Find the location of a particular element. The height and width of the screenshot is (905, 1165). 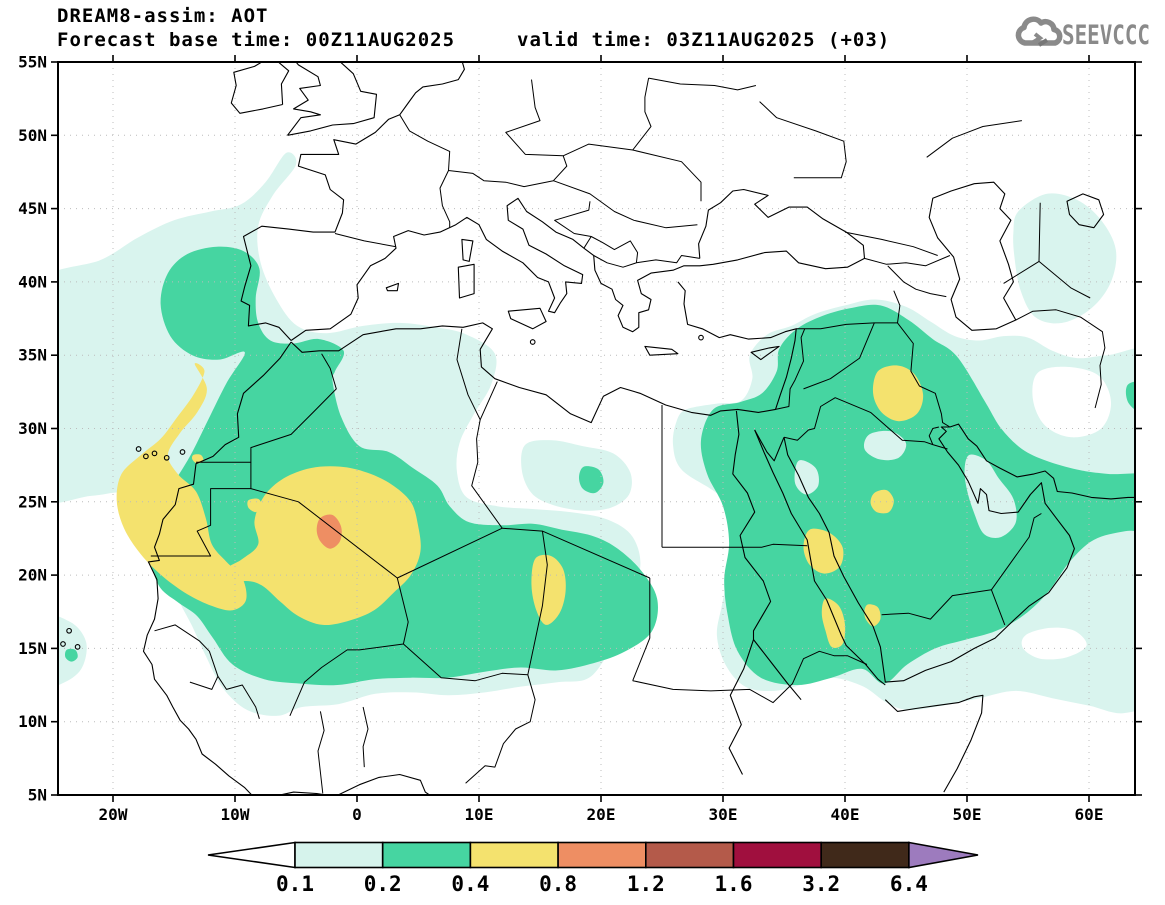

lat-tick-label: 35N is located at coordinates (32, 355).